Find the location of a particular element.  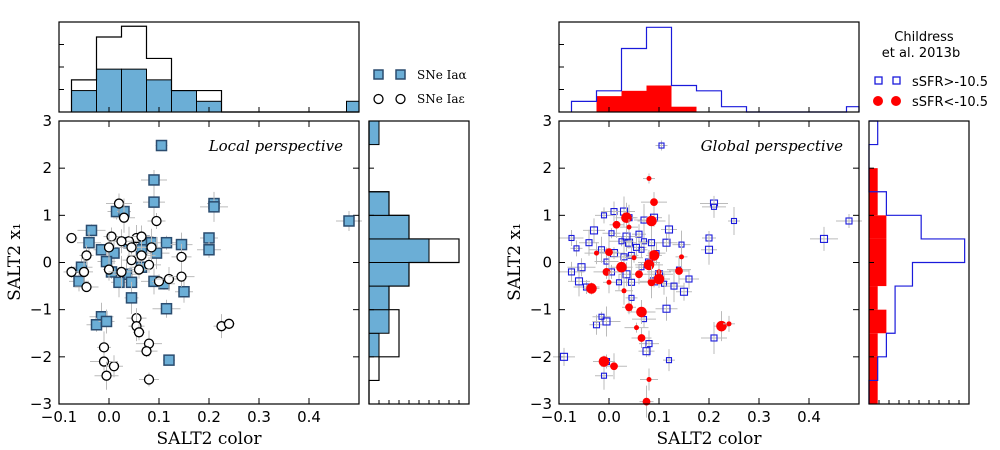

right-ytick-label: 3 is located at coordinates (547, 121).